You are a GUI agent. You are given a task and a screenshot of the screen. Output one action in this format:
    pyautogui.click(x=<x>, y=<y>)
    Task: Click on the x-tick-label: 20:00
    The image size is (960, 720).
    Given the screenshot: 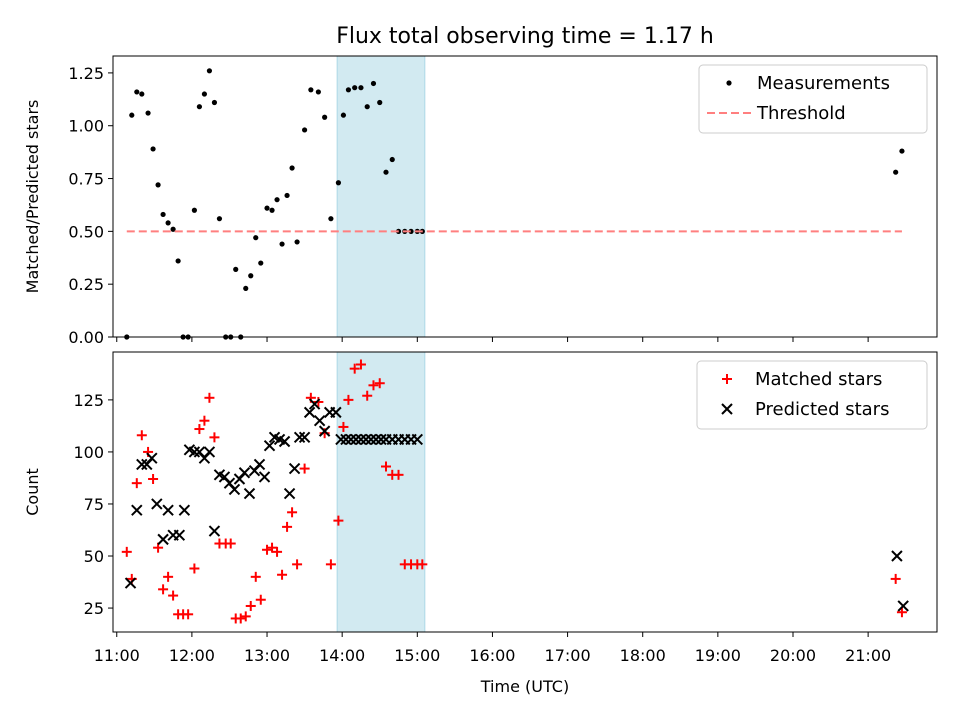 What is the action you would take?
    pyautogui.click(x=793, y=655)
    